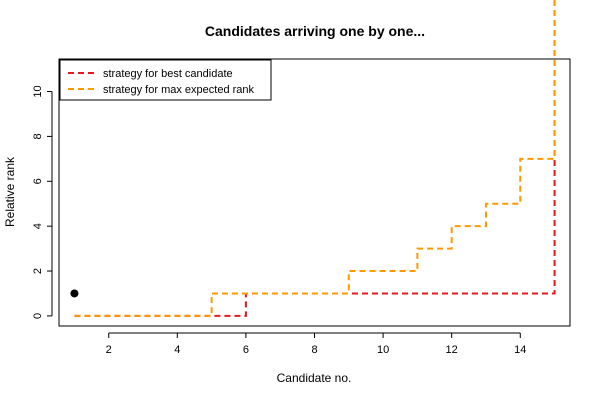  Describe the element at coordinates (452, 350) in the screenshot. I see `x-tick-label: 12` at that location.